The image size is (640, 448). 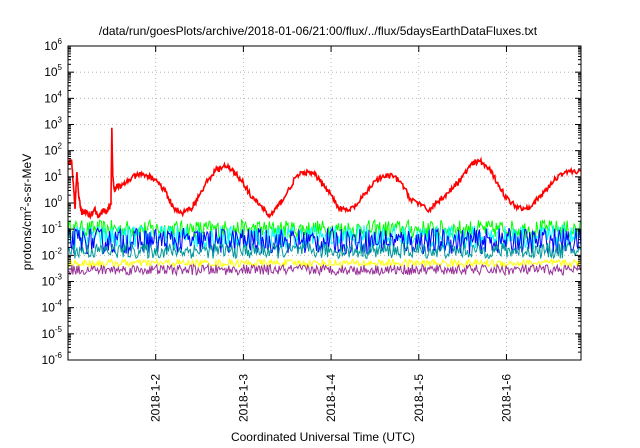 I want to click on y-tick-exponent: 1, so click(x=60, y=172).